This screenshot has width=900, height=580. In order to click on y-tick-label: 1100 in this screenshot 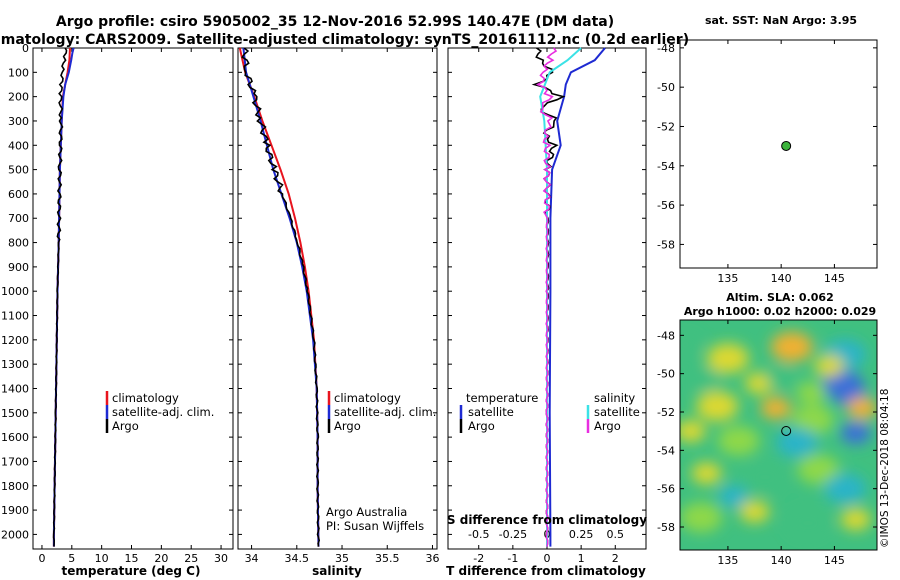, I will do `click(15, 316)`.